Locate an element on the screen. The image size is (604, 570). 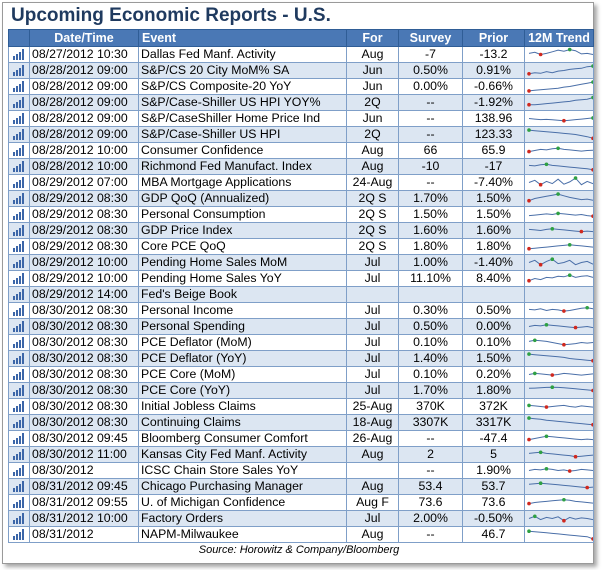
for-cell: 25-Aug is located at coordinates (372, 406).